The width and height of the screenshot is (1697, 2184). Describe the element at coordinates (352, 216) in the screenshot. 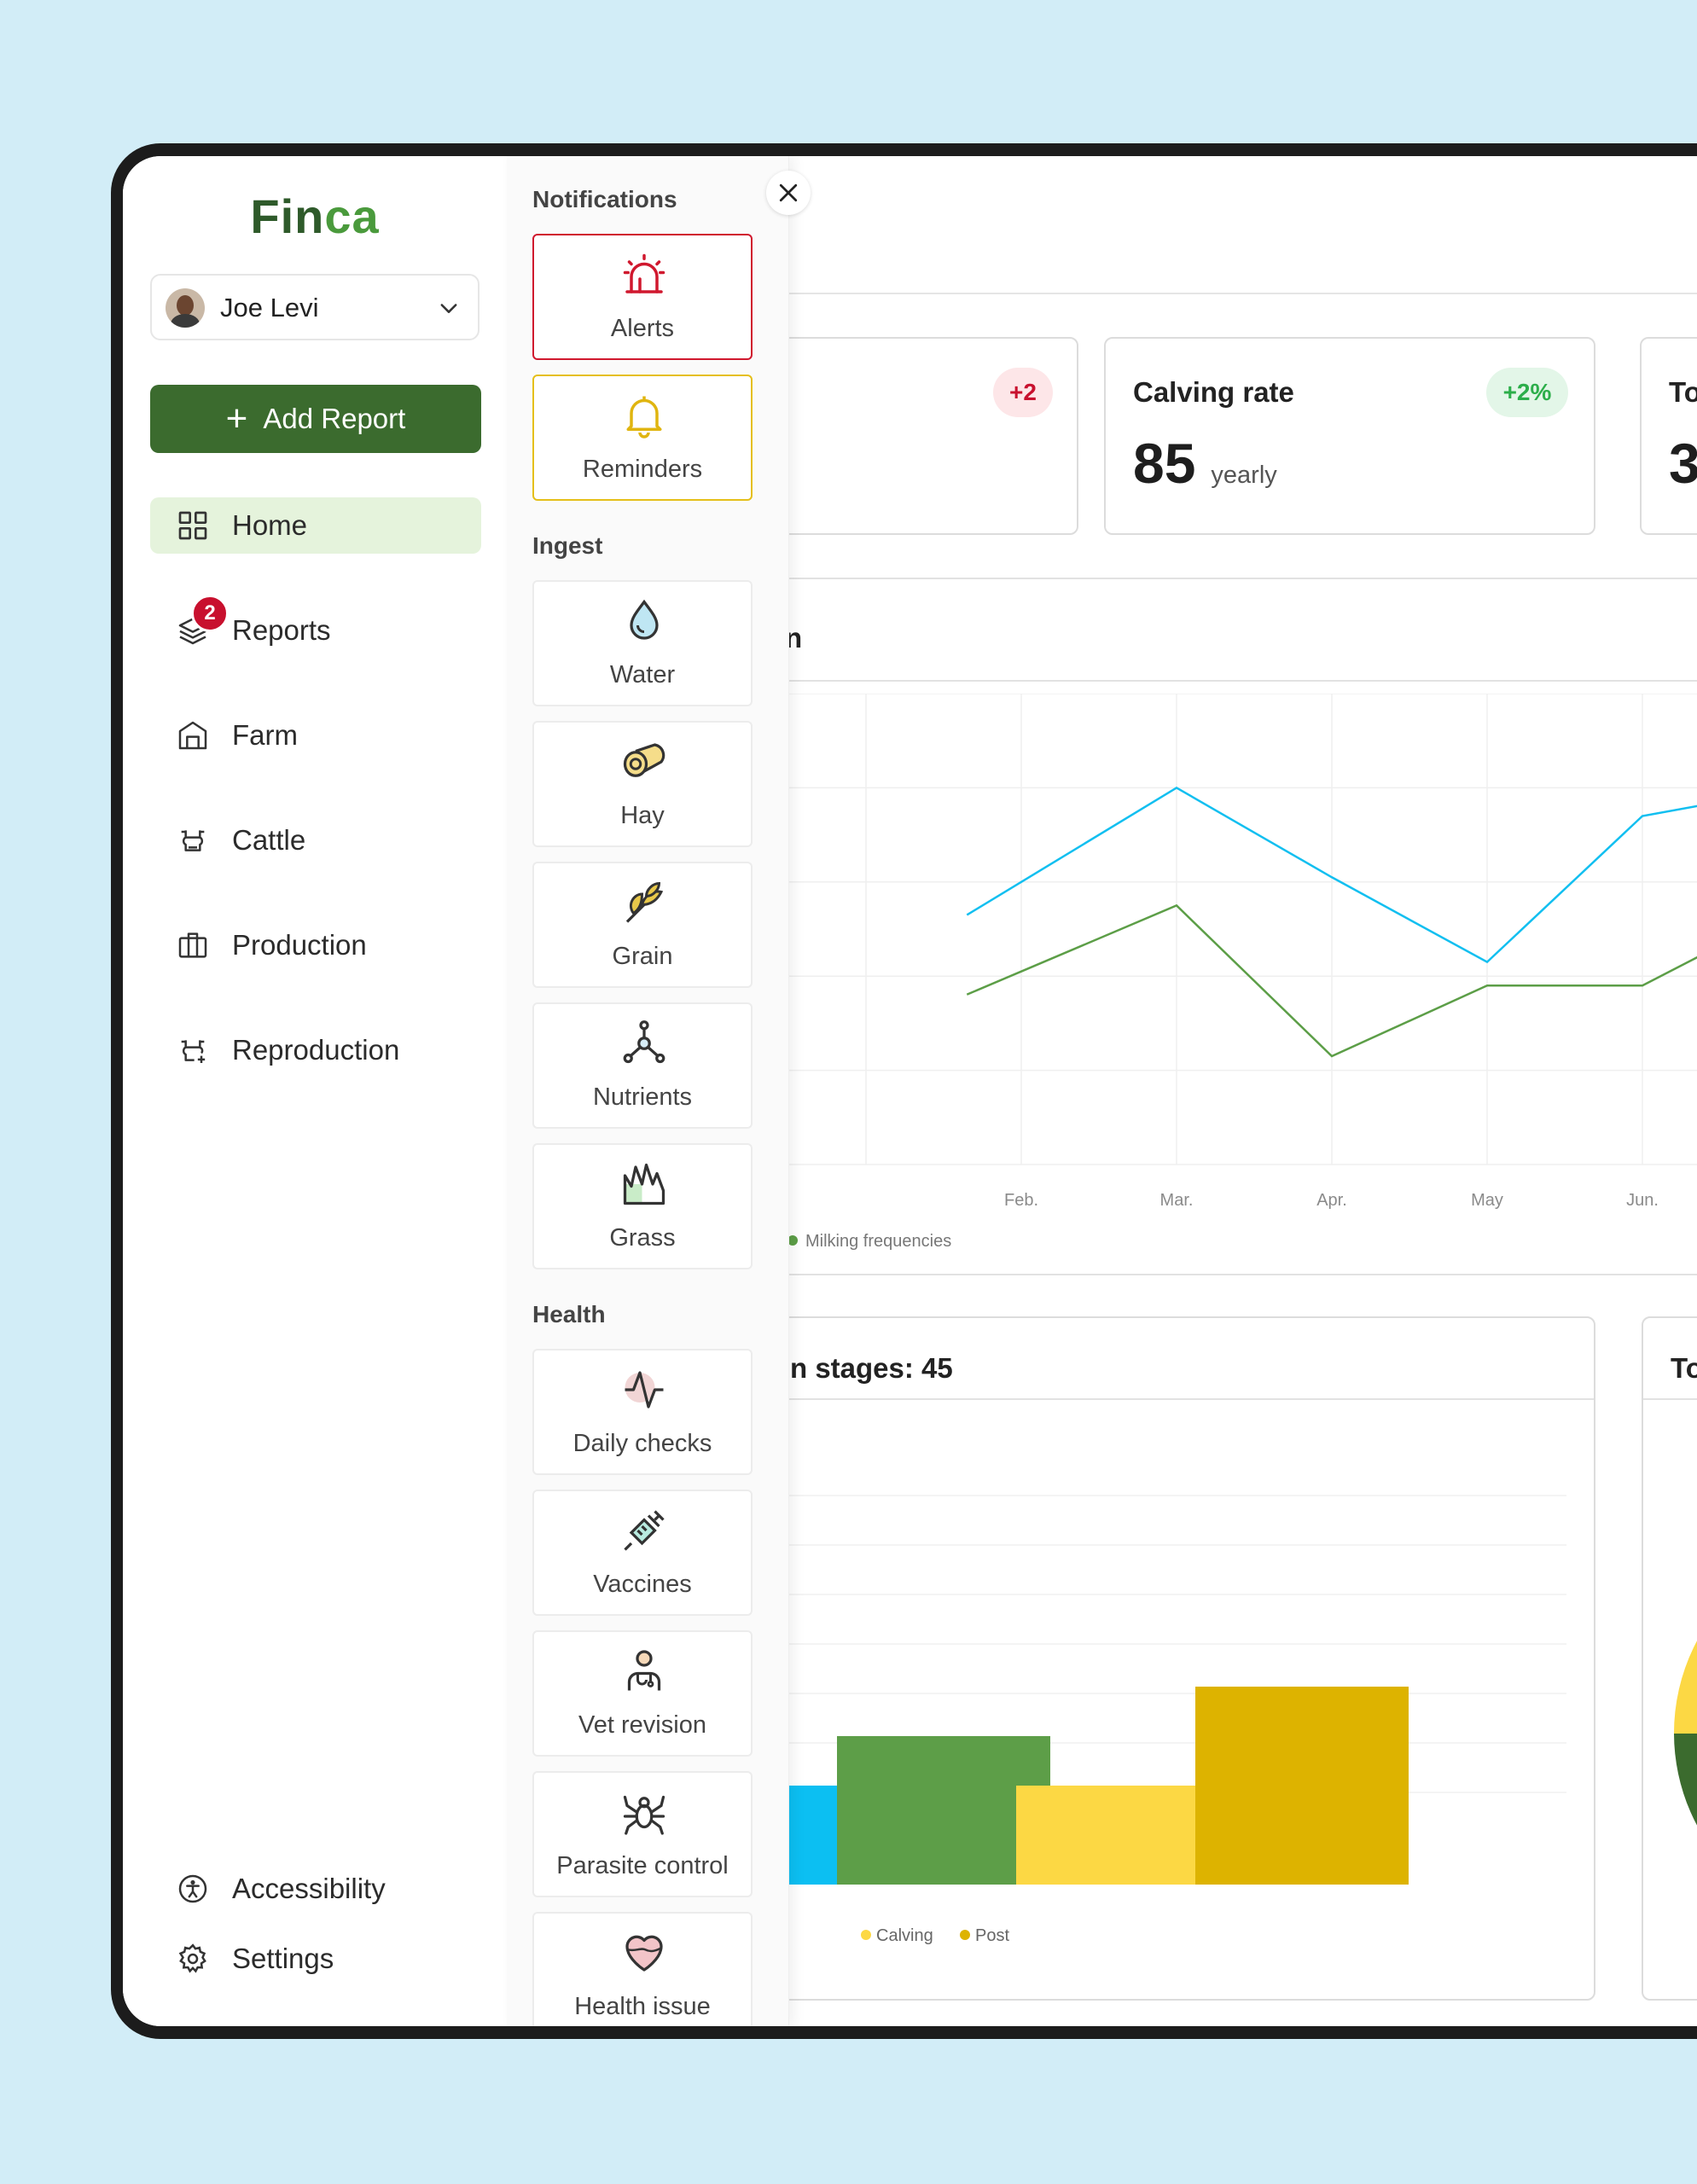

I see `logo-text-light: ca` at that location.